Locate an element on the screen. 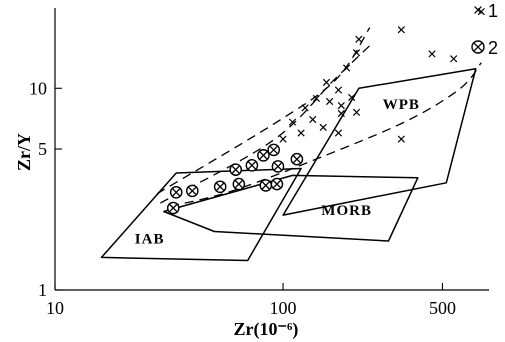 The width and height of the screenshot is (505, 342). legend-symbol-circled-cross is located at coordinates (478, 47).